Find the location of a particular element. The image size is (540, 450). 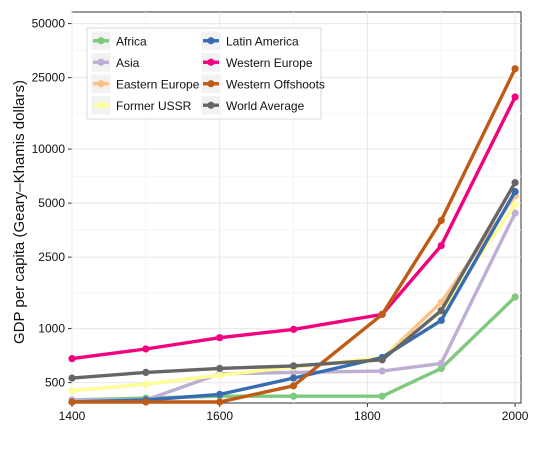

y-tick-label: 2500 is located at coordinates (51, 257).